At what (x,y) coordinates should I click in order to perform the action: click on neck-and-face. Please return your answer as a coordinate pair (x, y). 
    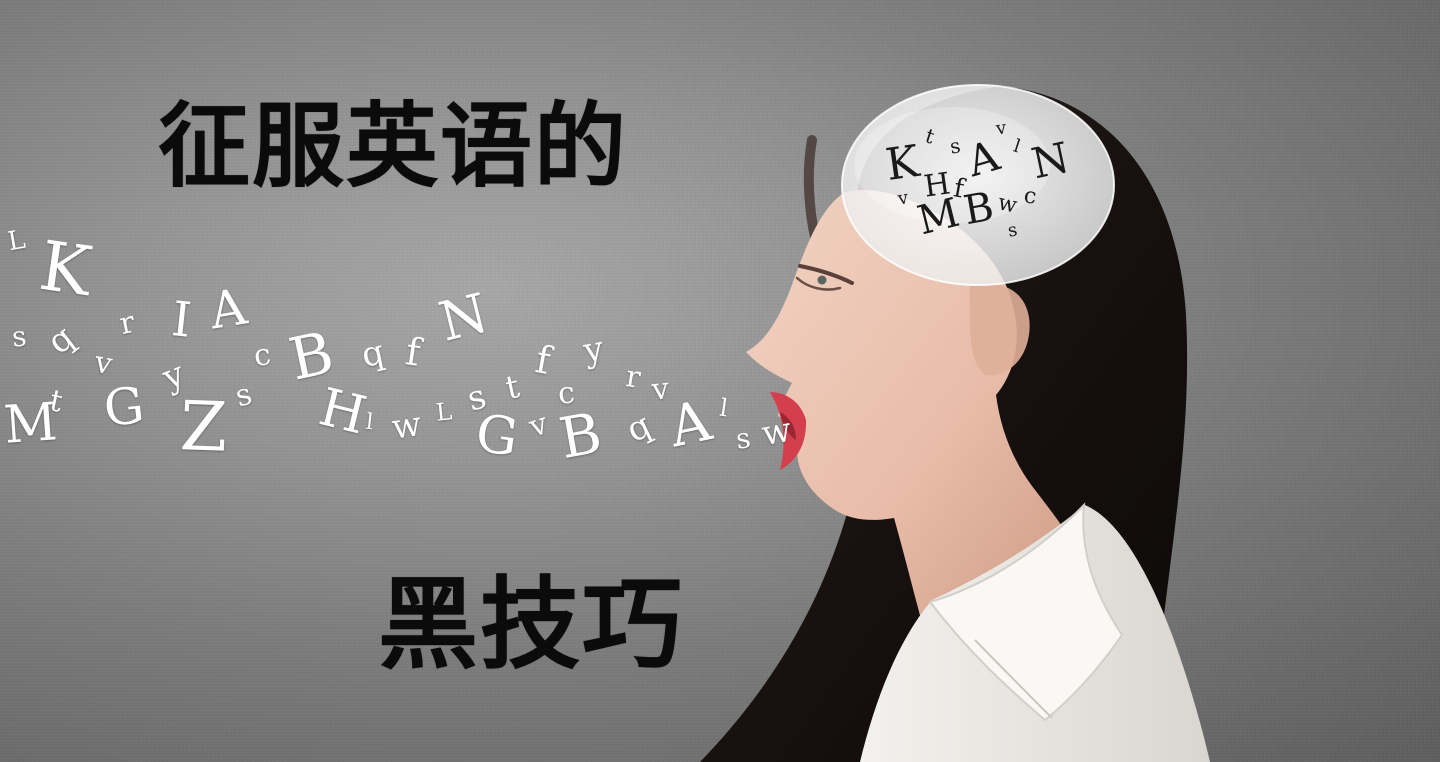
    Looking at the image, I should click on (923, 419).